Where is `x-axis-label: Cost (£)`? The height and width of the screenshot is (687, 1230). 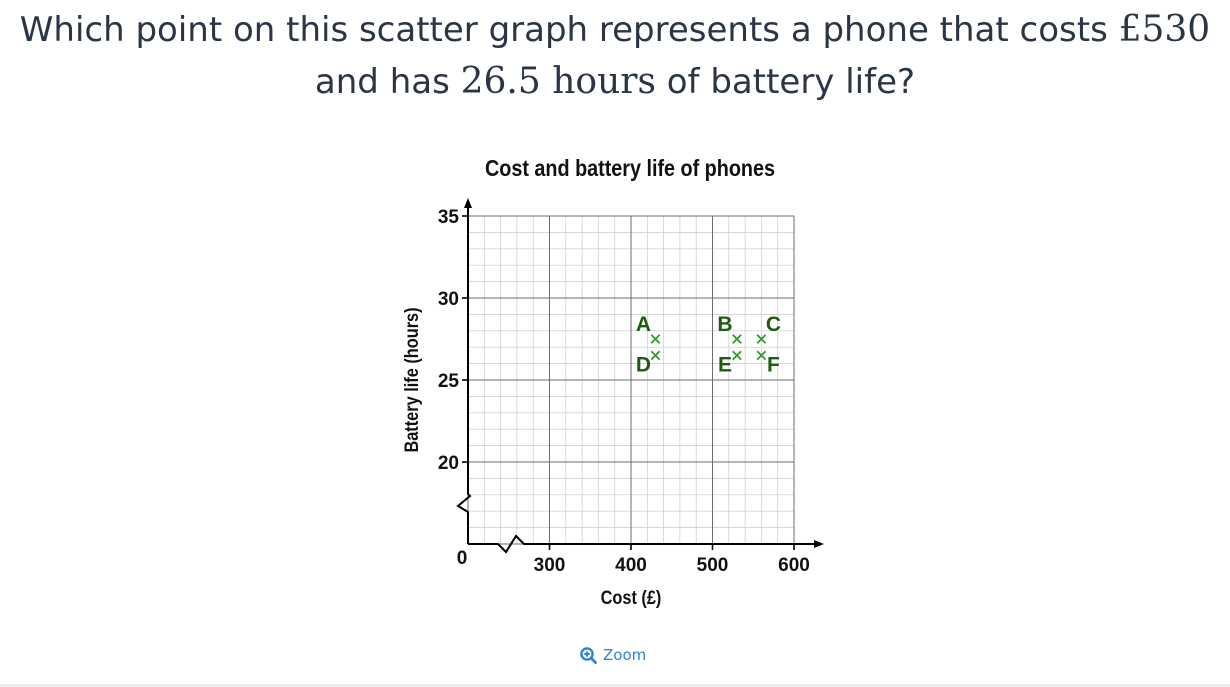
x-axis-label: Cost (£) is located at coordinates (631, 597).